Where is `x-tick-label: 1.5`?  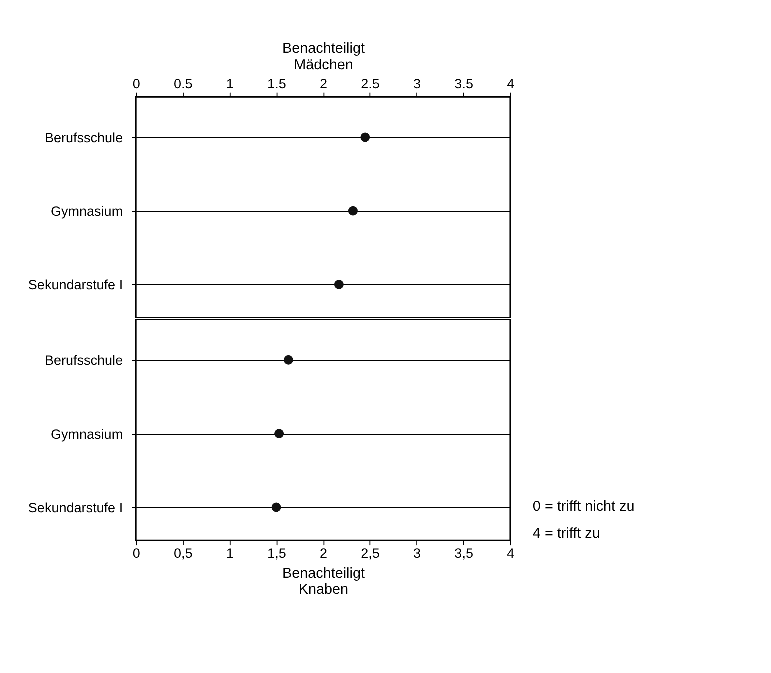
x-tick-label: 1.5 is located at coordinates (277, 84).